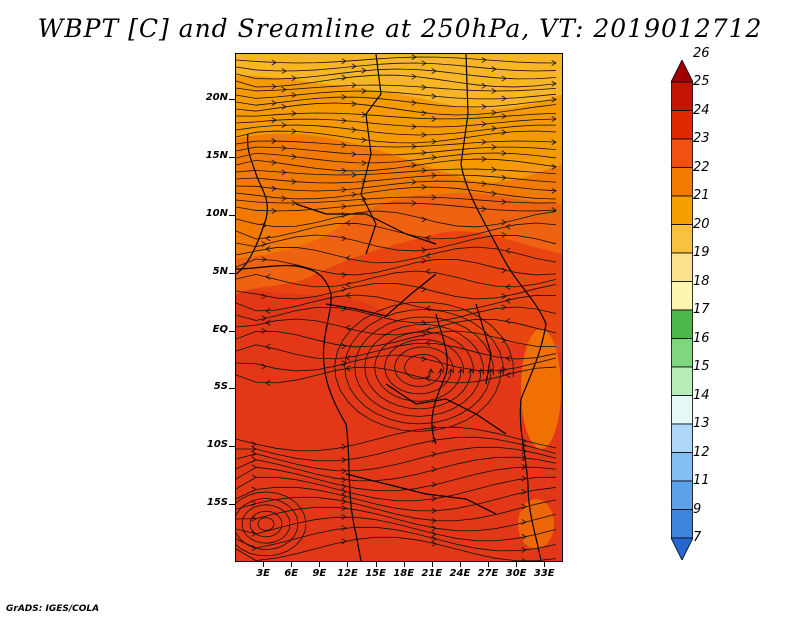 The width and height of the screenshot is (800, 618). What do you see at coordinates (701, 480) in the screenshot?
I see `legend-label: 11` at bounding box center [701, 480].